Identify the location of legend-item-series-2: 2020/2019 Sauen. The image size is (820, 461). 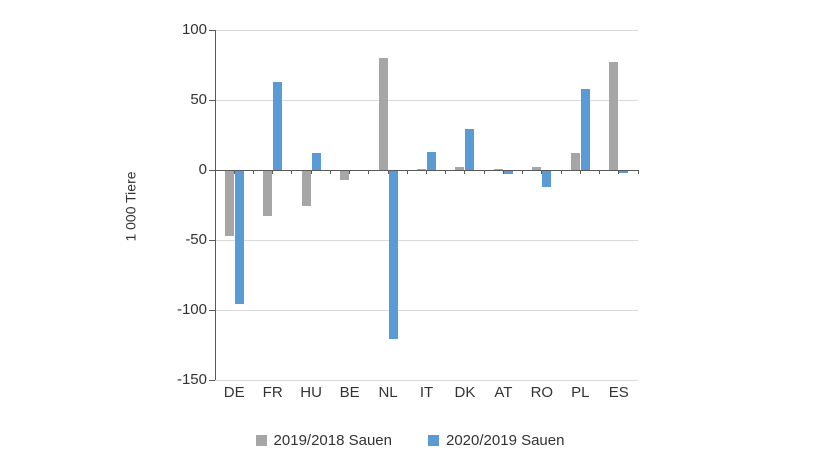
(496, 440).